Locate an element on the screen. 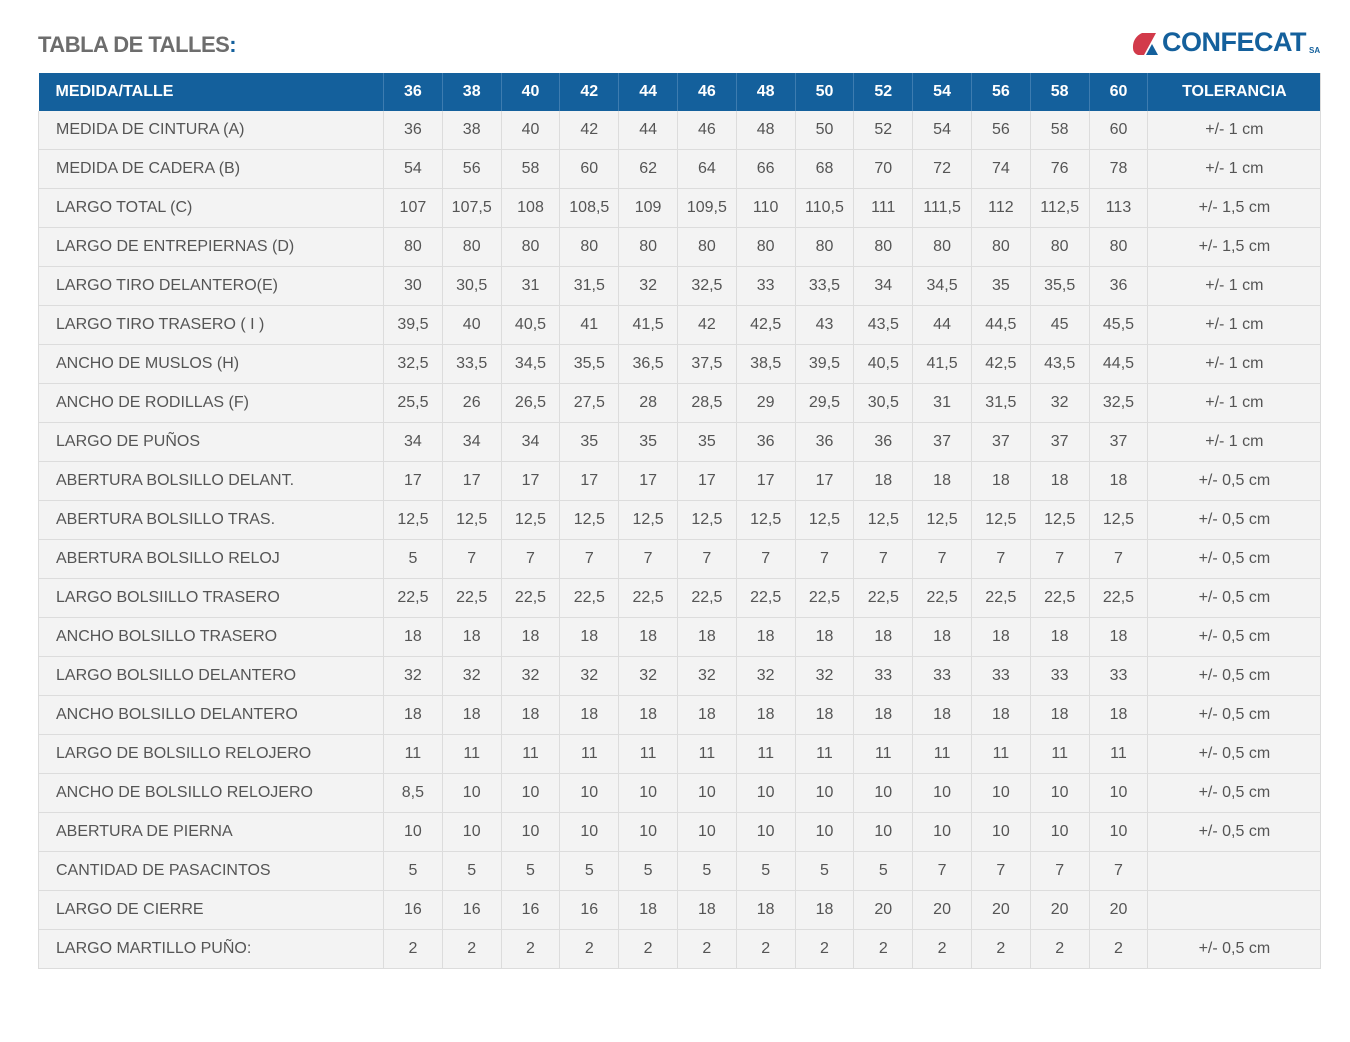  size-value: 26,5 is located at coordinates (531, 403).